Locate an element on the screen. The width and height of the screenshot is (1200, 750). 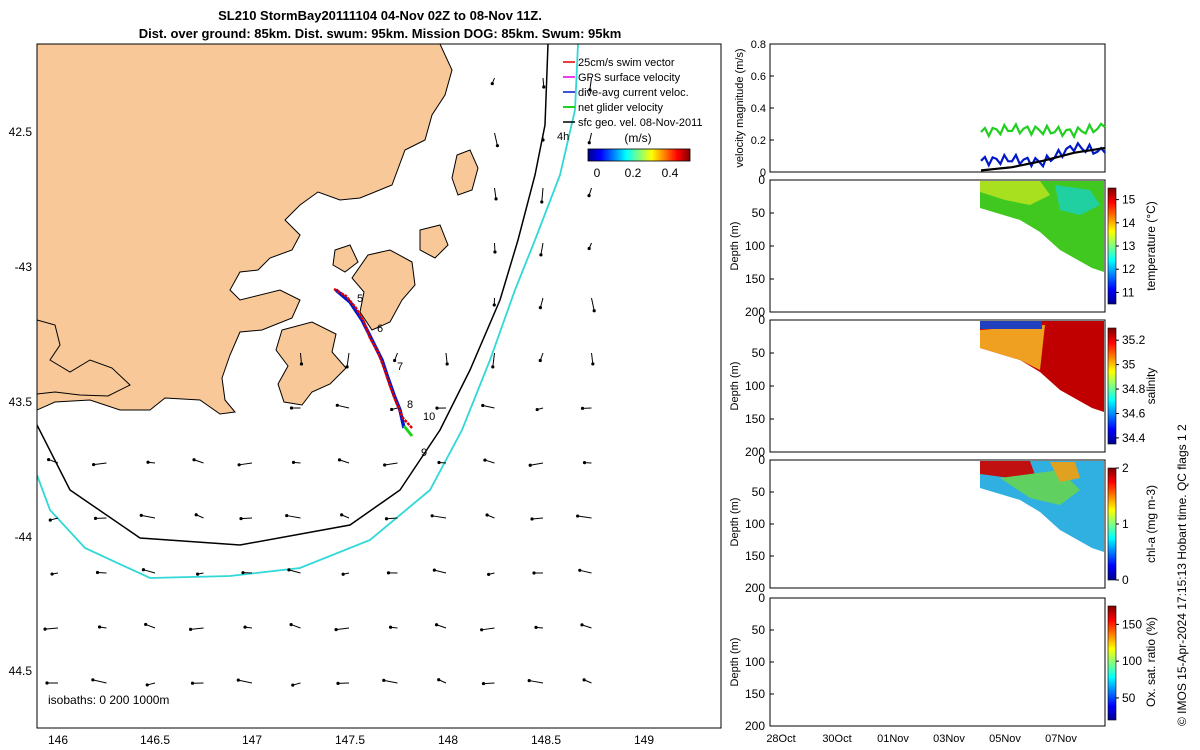
map-x-tick: 149 is located at coordinates (644, 740).